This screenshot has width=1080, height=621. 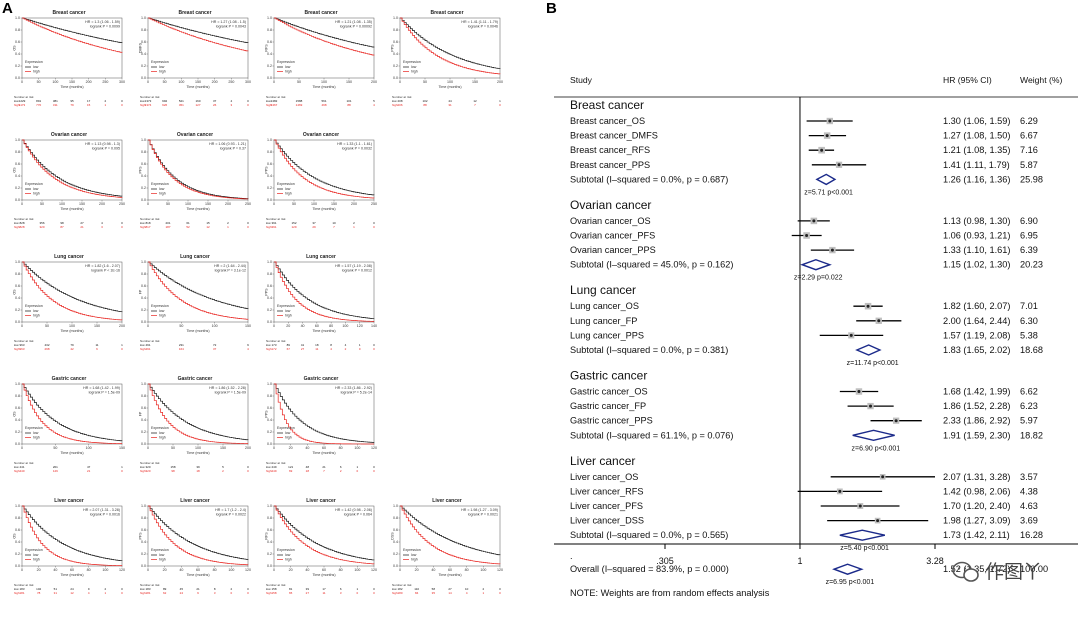 I want to click on km-risk-high-value: 172, so click(x=273, y=349).